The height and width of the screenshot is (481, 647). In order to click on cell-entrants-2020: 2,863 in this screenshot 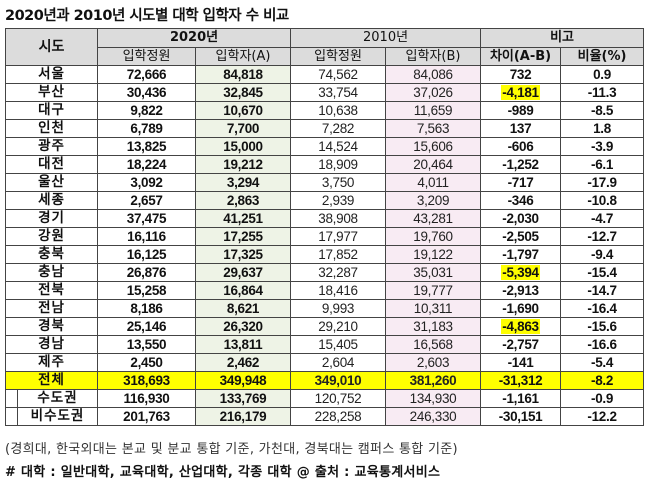, I will do `click(243, 200)`.